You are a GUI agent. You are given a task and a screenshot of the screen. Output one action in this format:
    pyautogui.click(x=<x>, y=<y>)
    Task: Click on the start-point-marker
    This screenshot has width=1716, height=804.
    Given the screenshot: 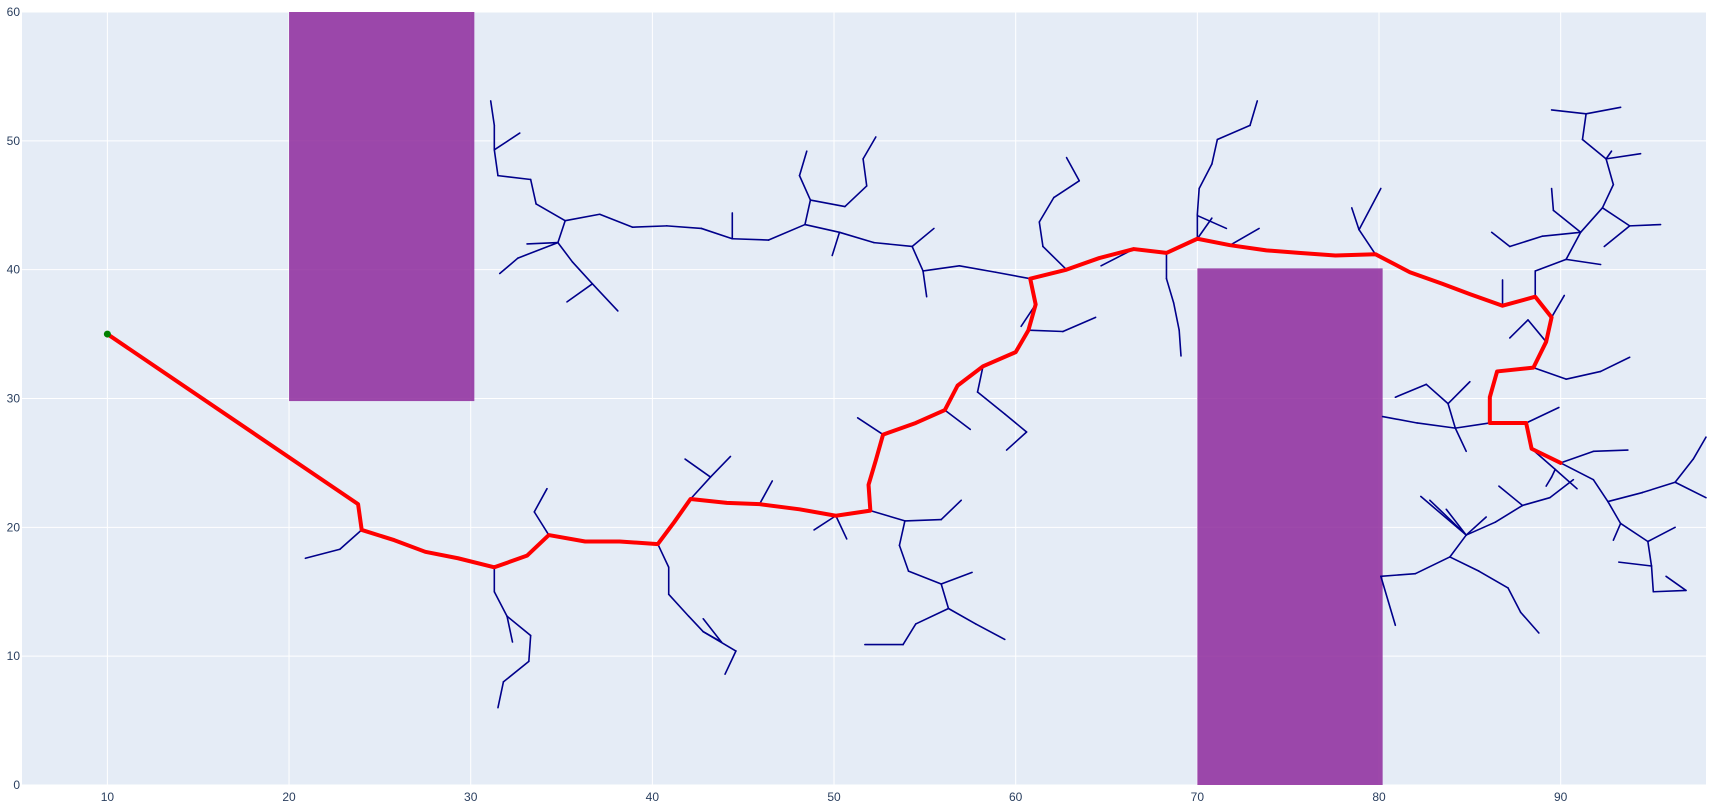 What is the action you would take?
    pyautogui.click(x=107, y=334)
    